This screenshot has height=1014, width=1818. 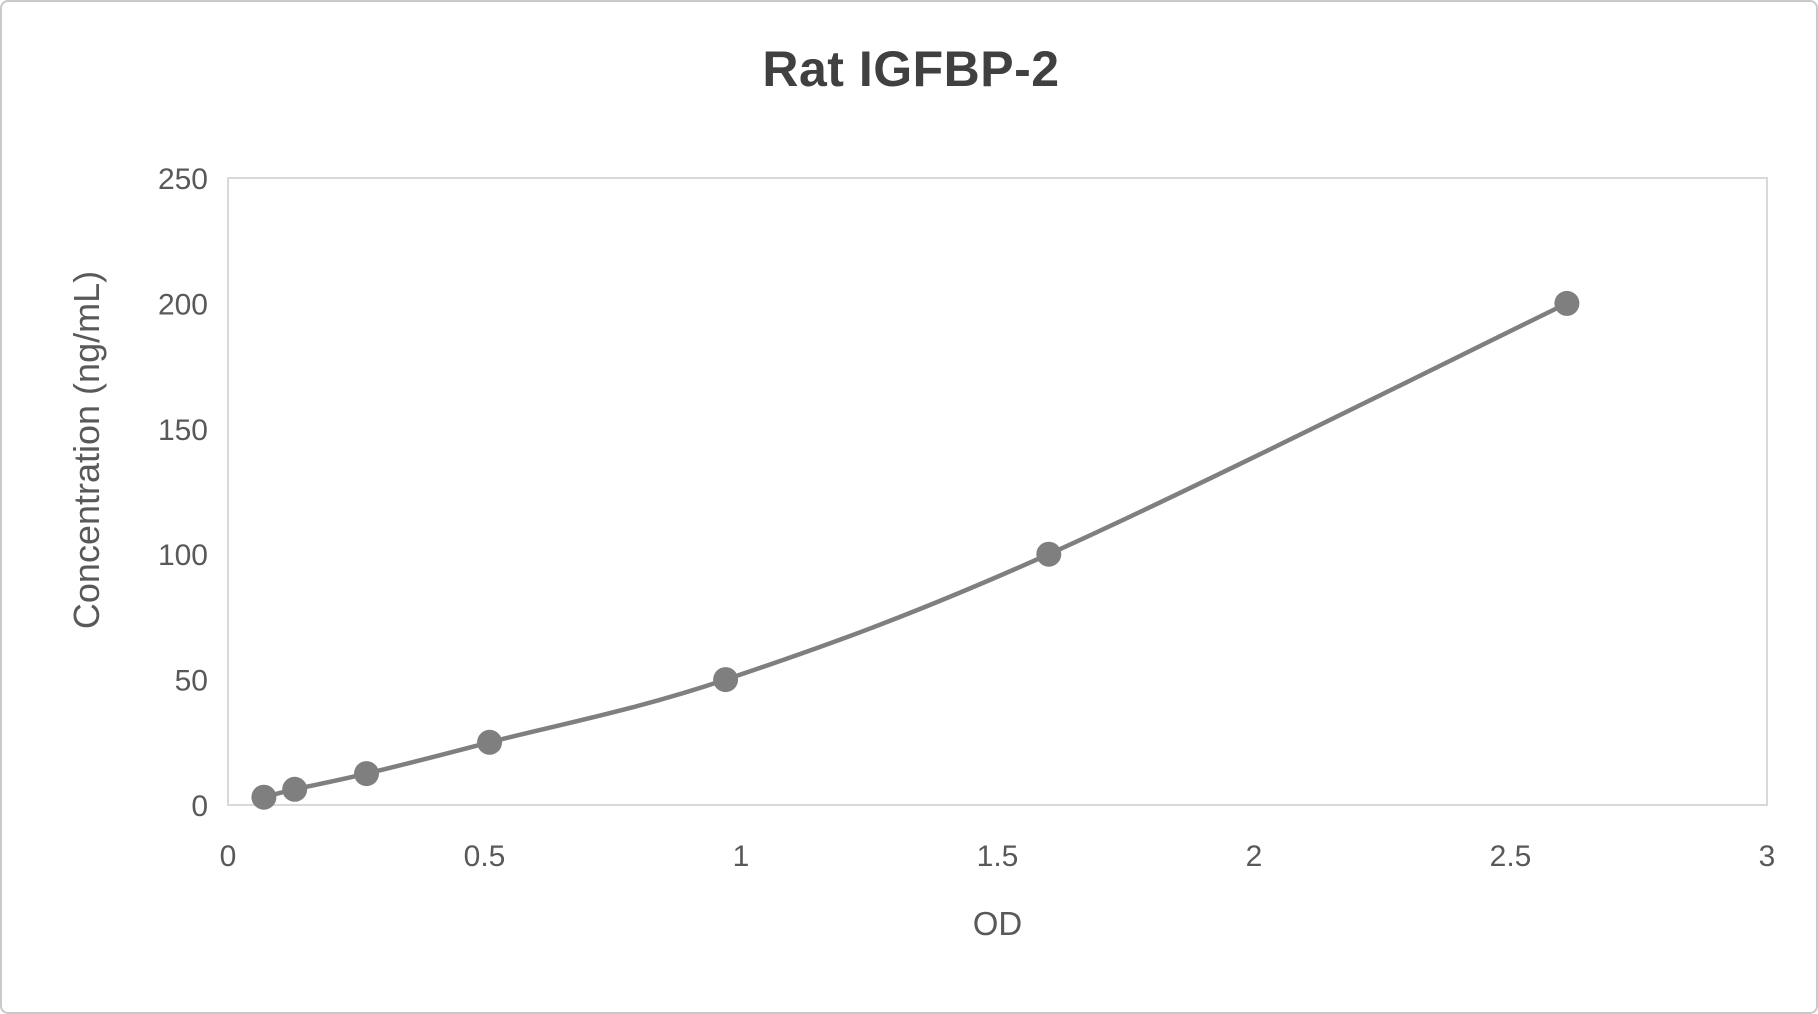 I want to click on x-axis-title: OD, so click(x=997, y=923).